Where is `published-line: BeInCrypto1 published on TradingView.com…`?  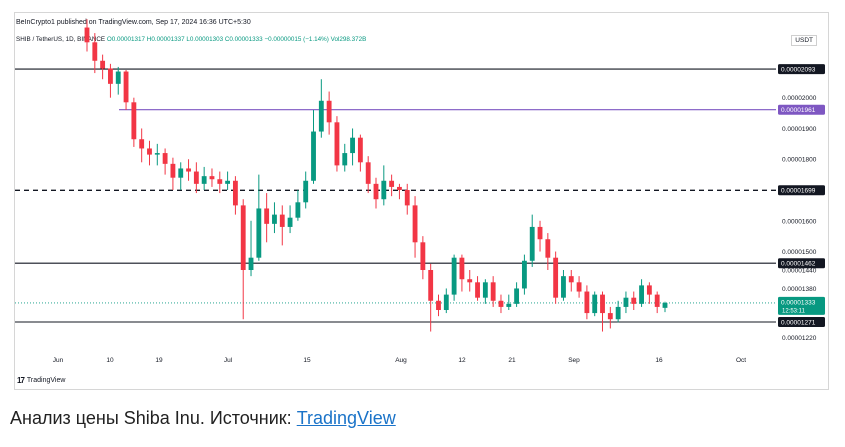
published-line: BeInCrypto1 published on TradingView.com… is located at coordinates (133, 22).